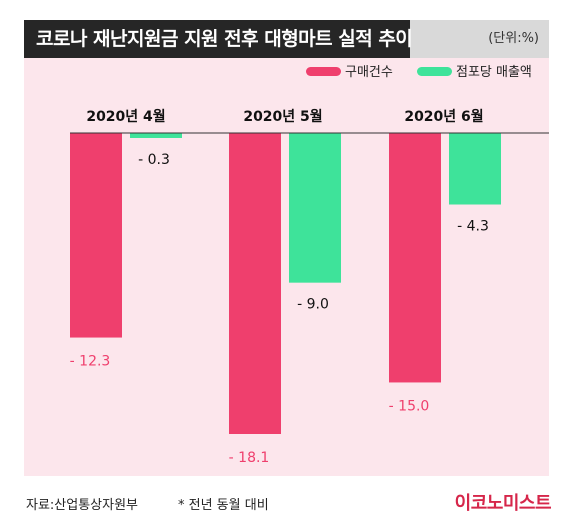 This screenshot has height=525, width=573. What do you see at coordinates (223, 505) in the screenshot?
I see `footnote-text: * 전년 동월 대비` at bounding box center [223, 505].